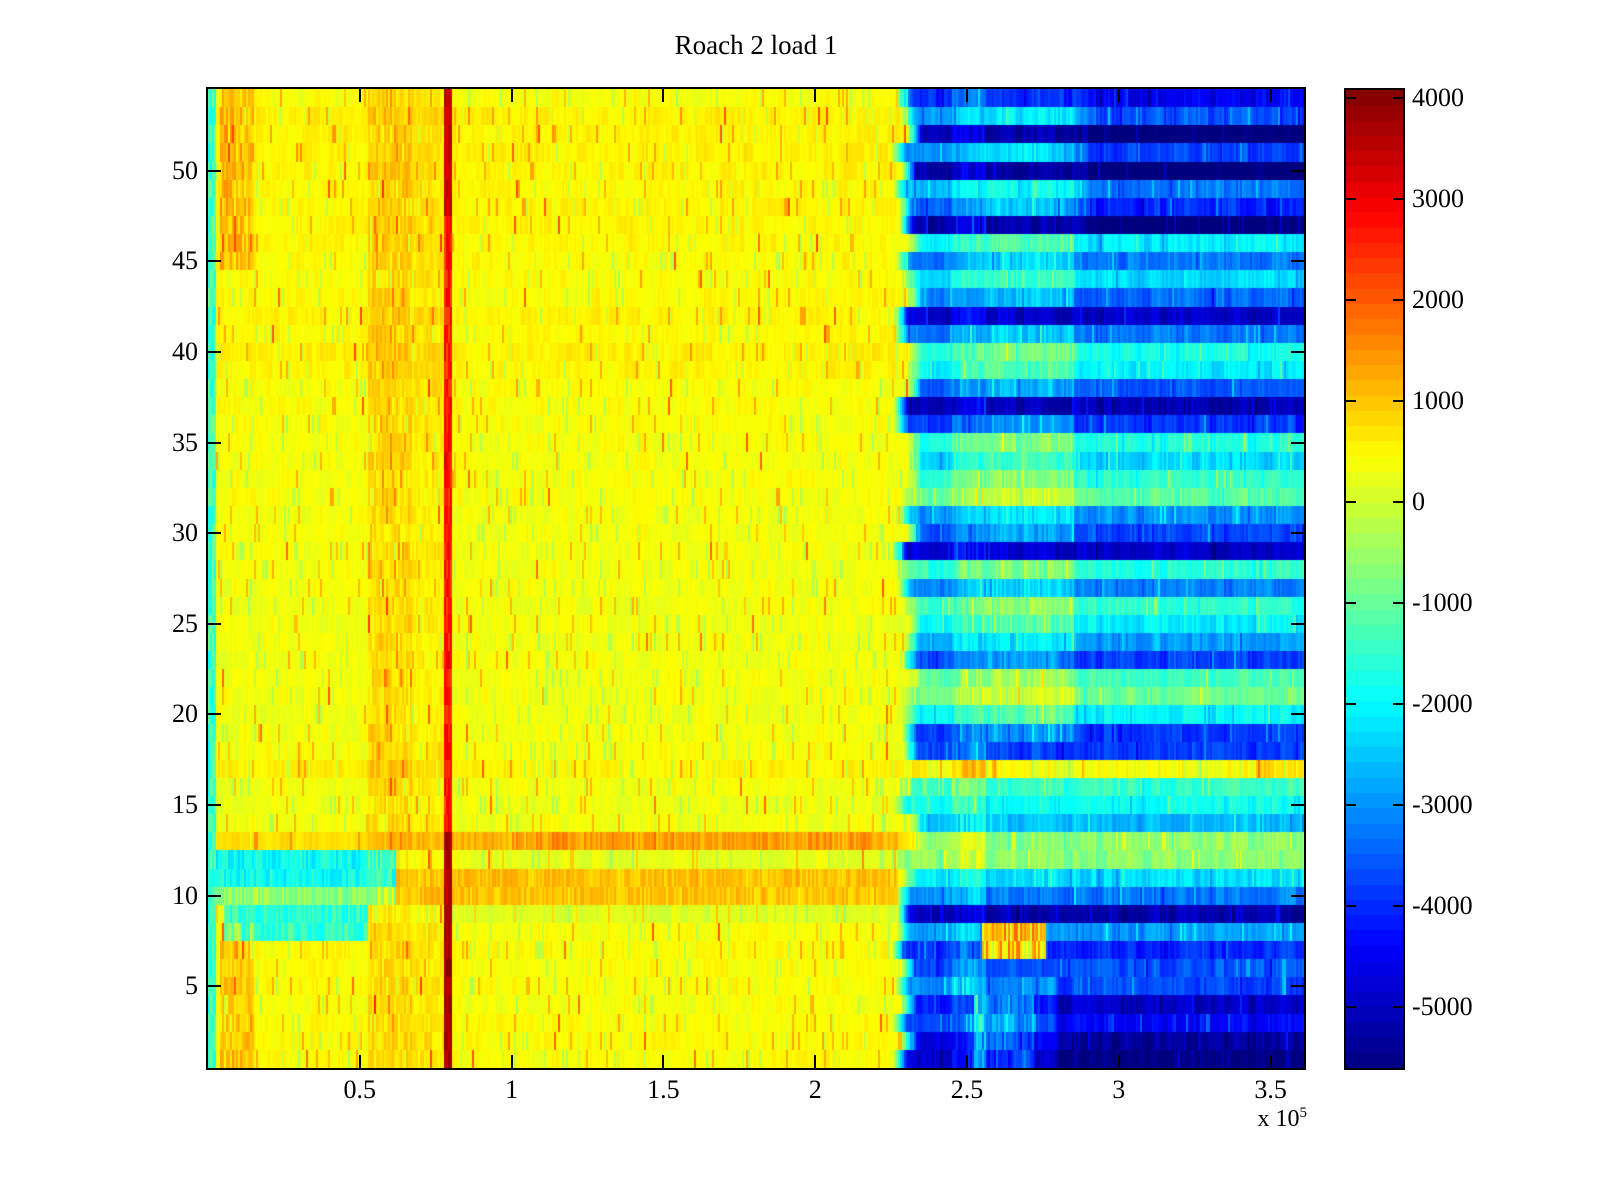 The height and width of the screenshot is (1200, 1600). What do you see at coordinates (1438, 198) in the screenshot?
I see `colorbar-tick-label: 3000` at bounding box center [1438, 198].